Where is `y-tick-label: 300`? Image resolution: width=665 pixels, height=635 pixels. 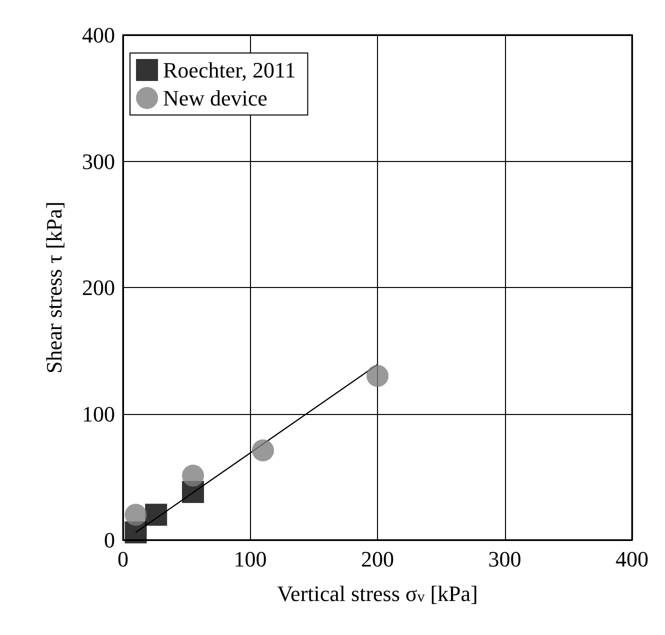 y-tick-label: 300 is located at coordinates (98, 161).